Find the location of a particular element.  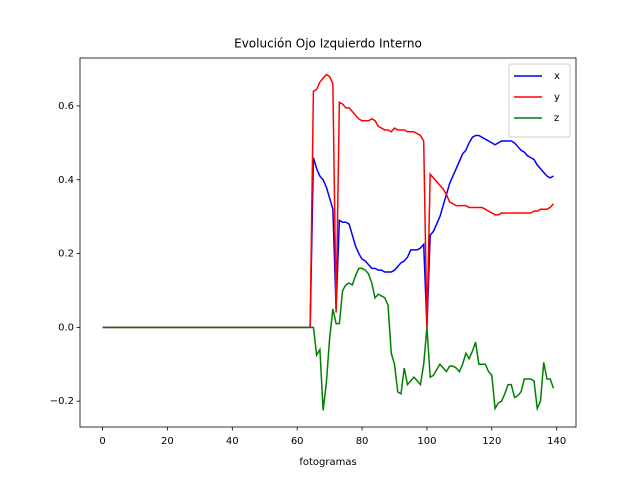

y-tick-label: 0.4 is located at coordinates (66, 180).